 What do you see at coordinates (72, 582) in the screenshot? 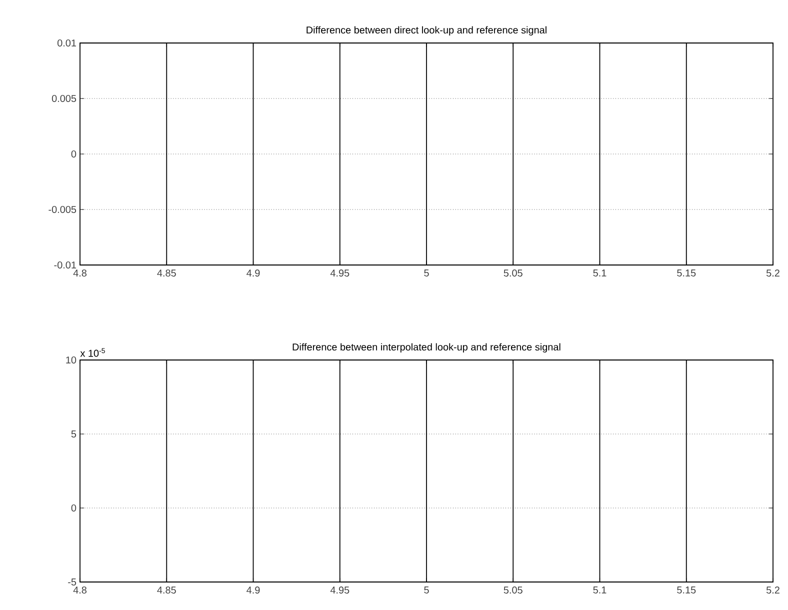
I see `y-tick-label: -5` at bounding box center [72, 582].